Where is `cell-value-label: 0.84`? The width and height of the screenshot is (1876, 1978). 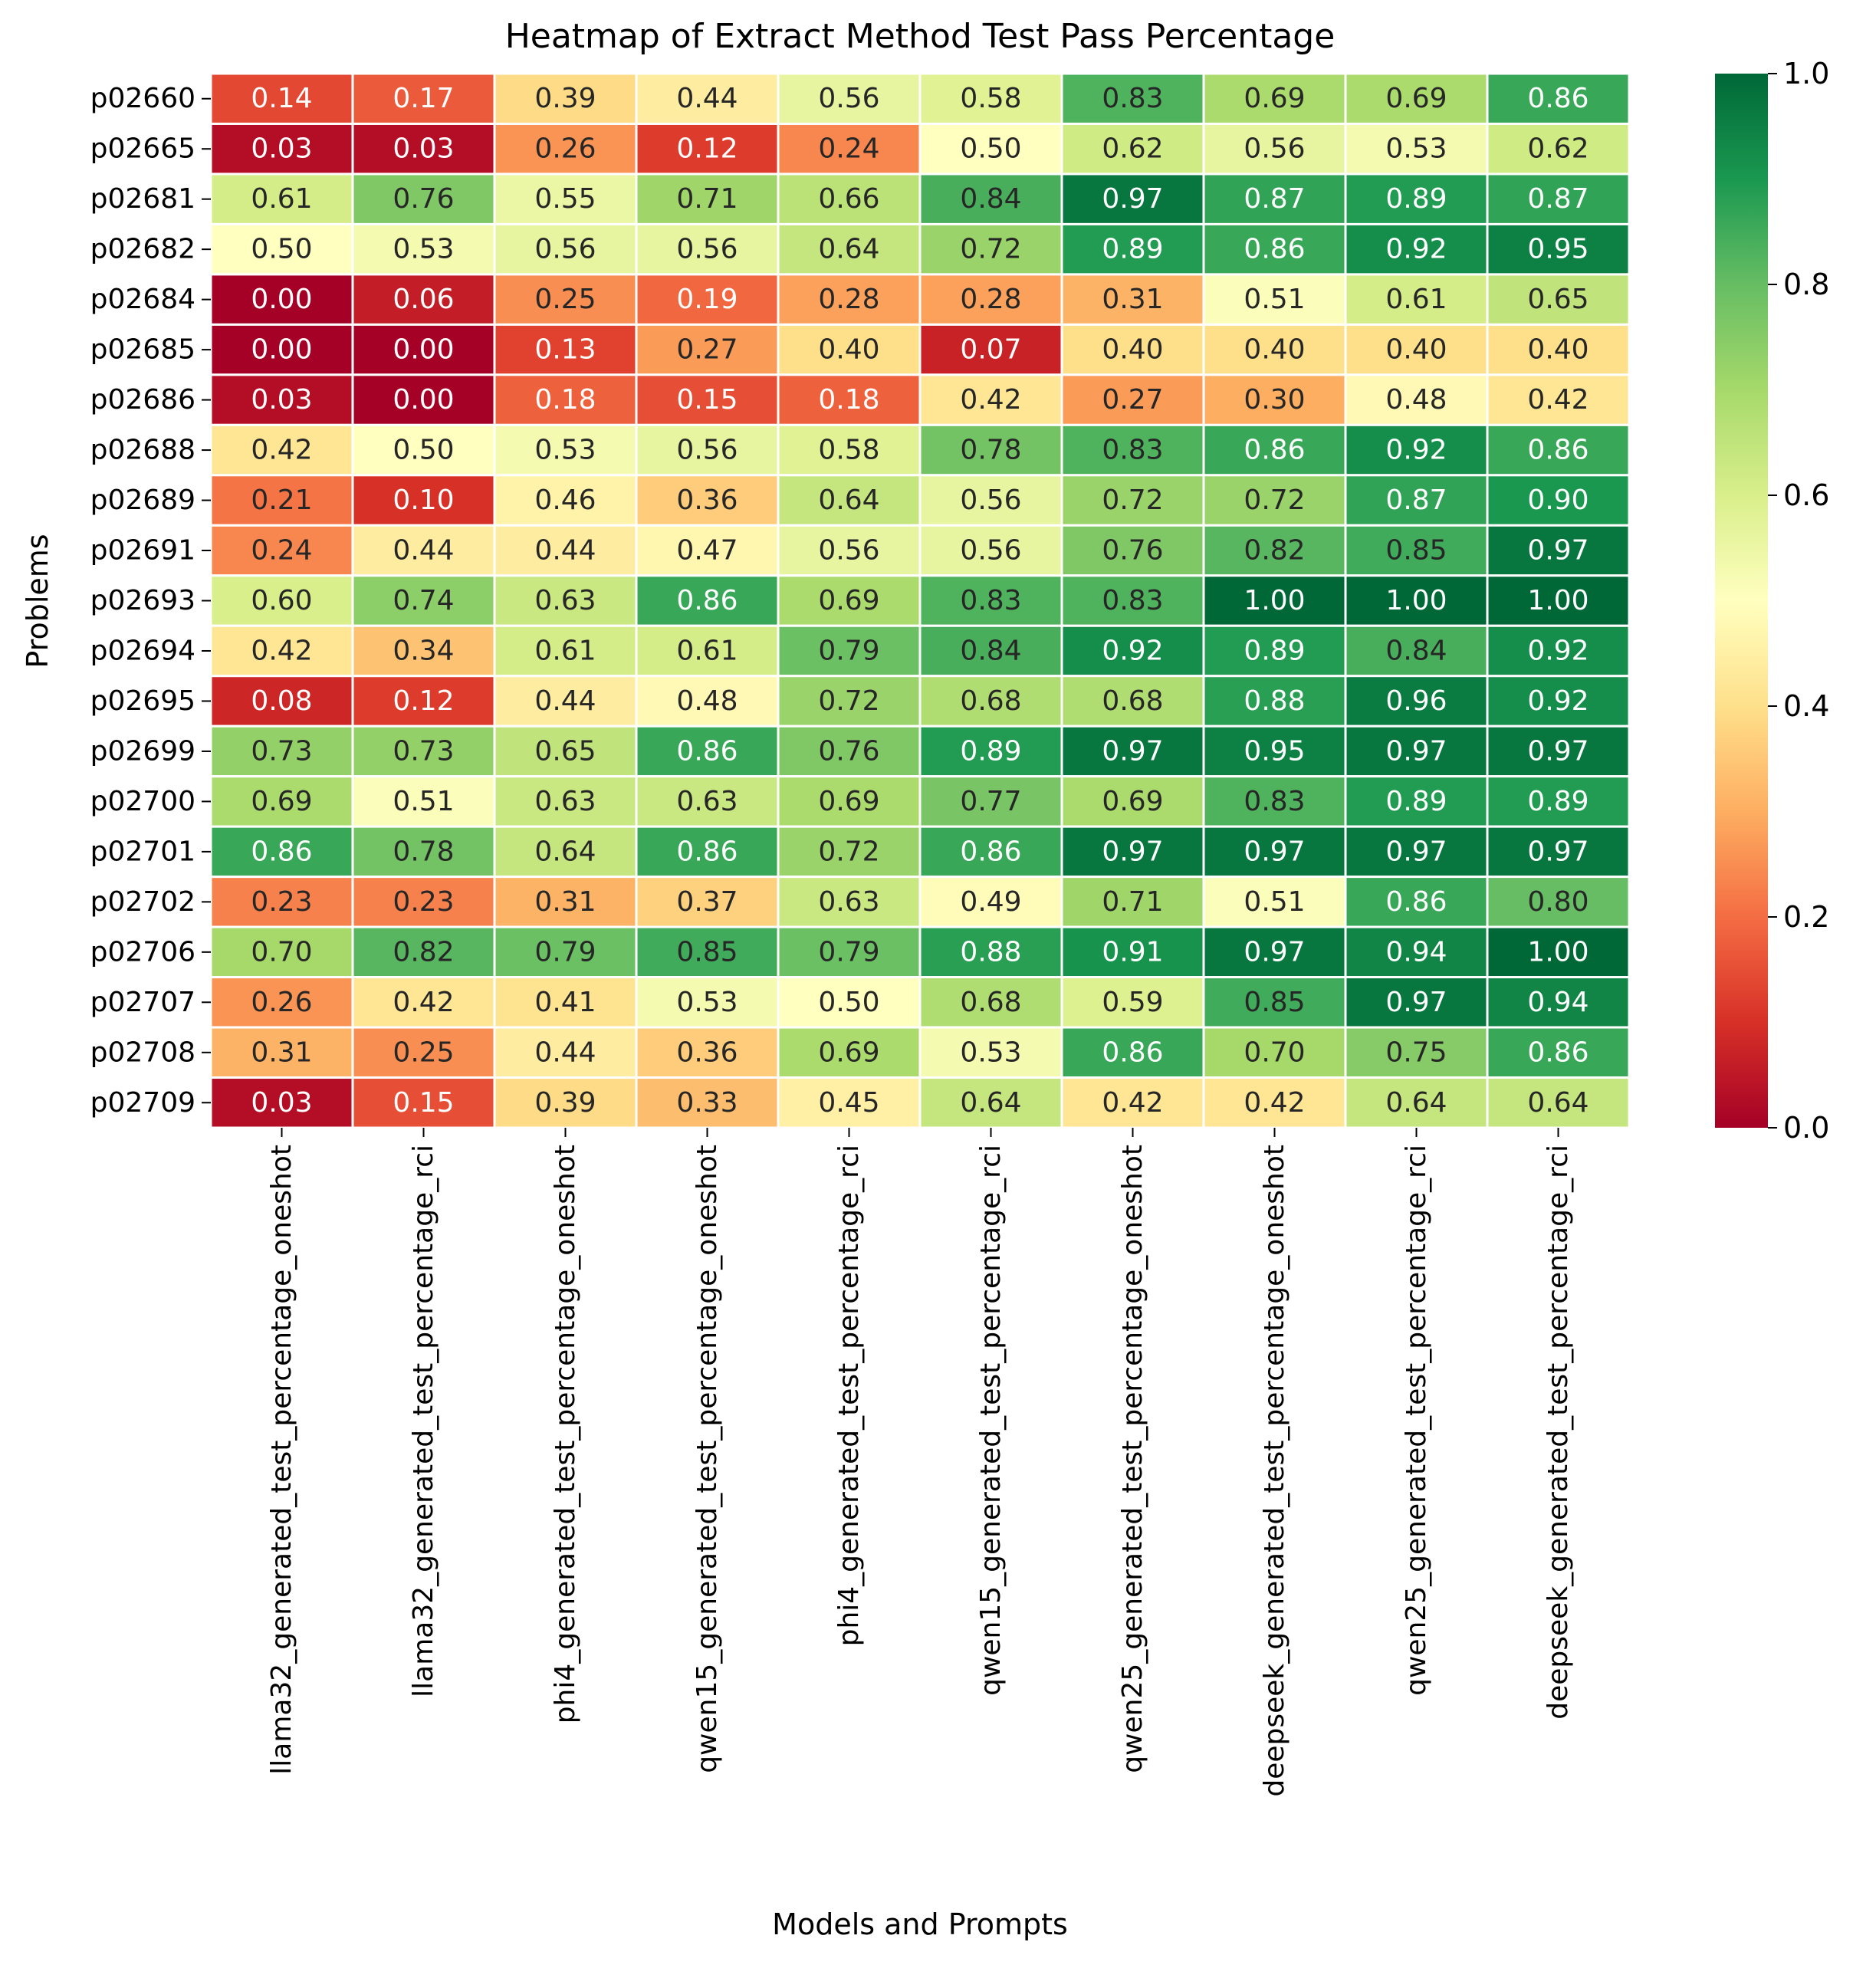
cell-value-label: 0.84 is located at coordinates (990, 199).